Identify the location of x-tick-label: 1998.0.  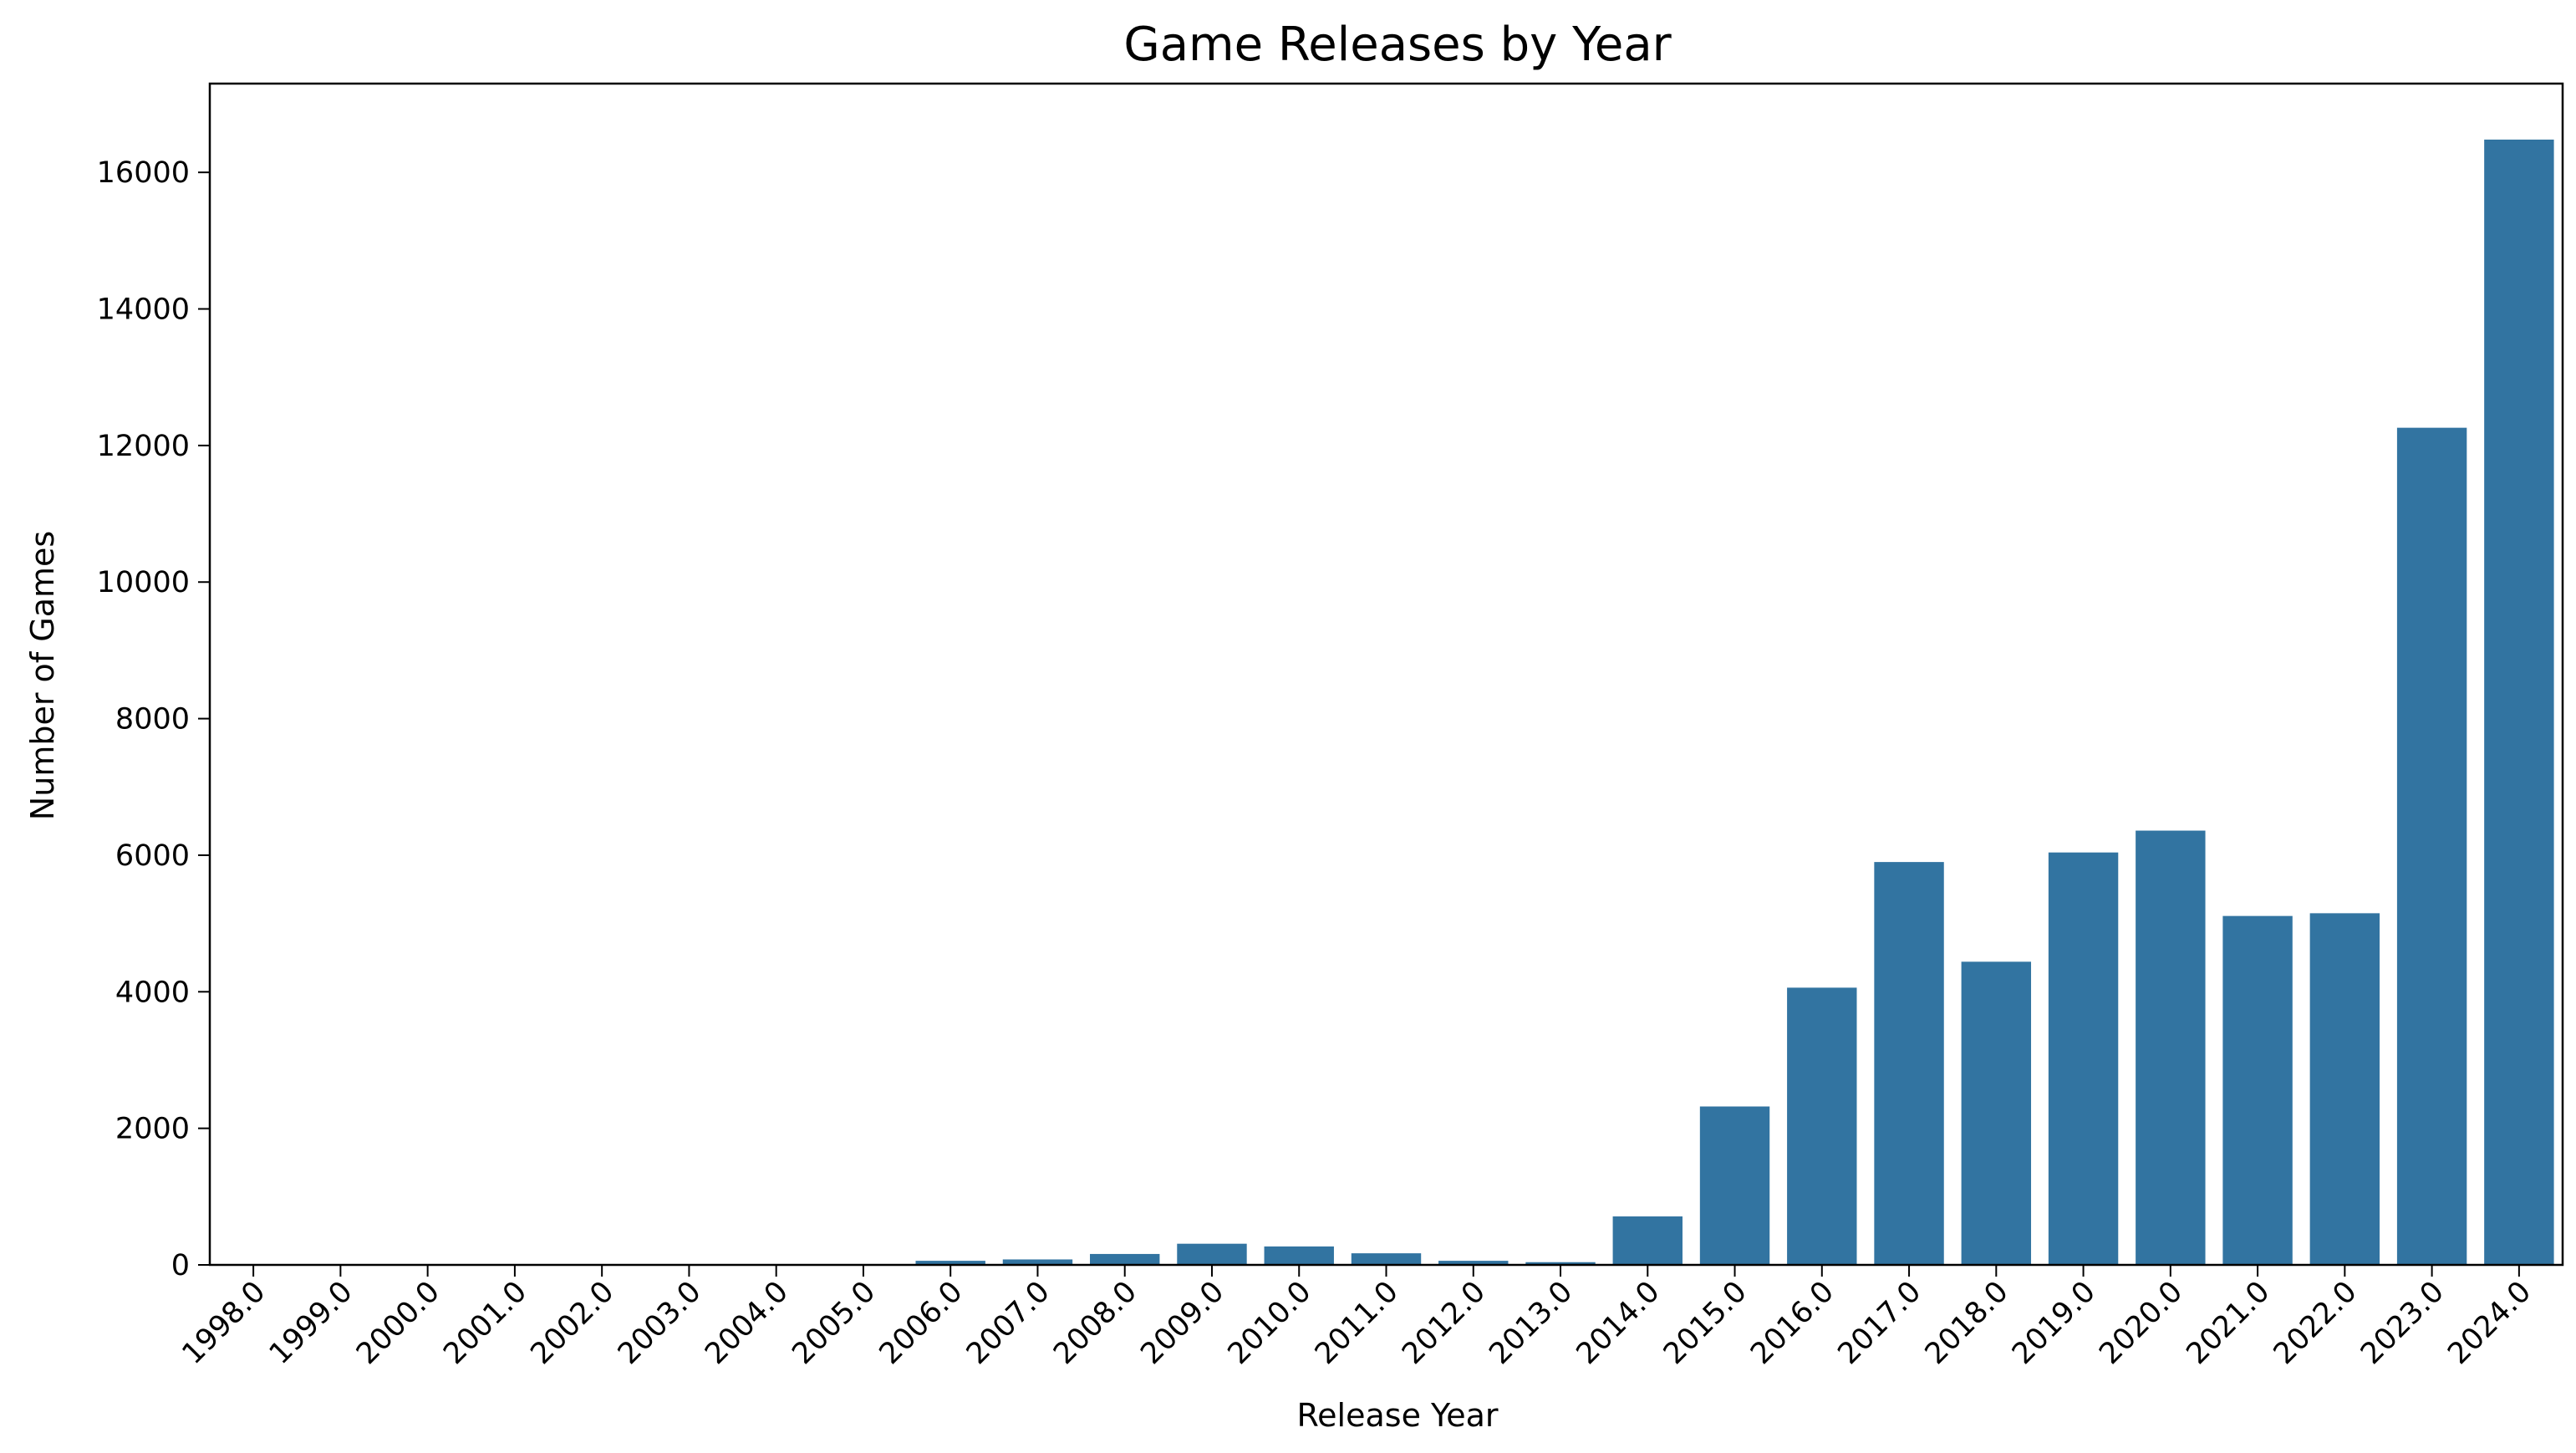
(224, 1323).